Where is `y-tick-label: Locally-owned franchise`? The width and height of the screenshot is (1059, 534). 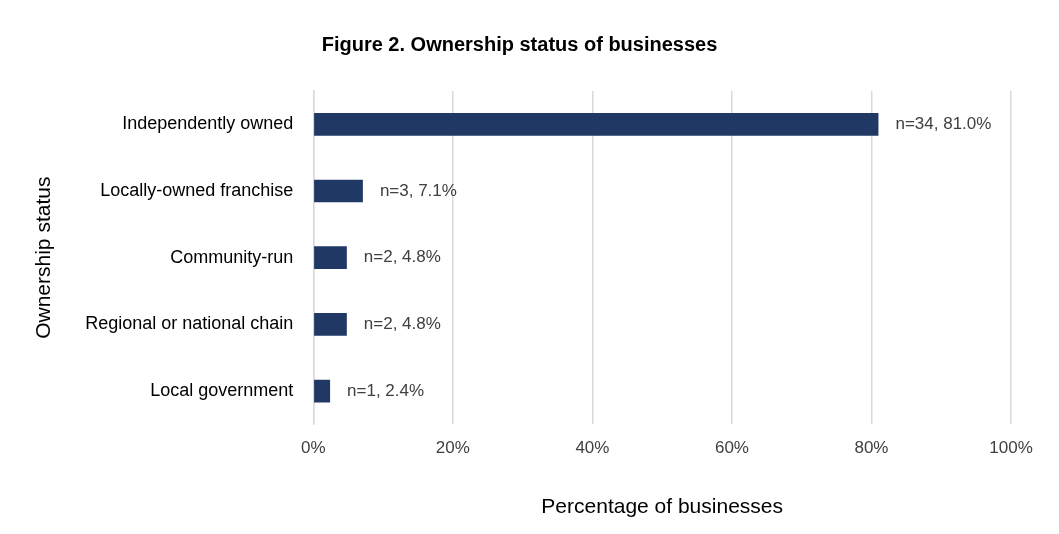 y-tick-label: Locally-owned franchise is located at coordinates (197, 189).